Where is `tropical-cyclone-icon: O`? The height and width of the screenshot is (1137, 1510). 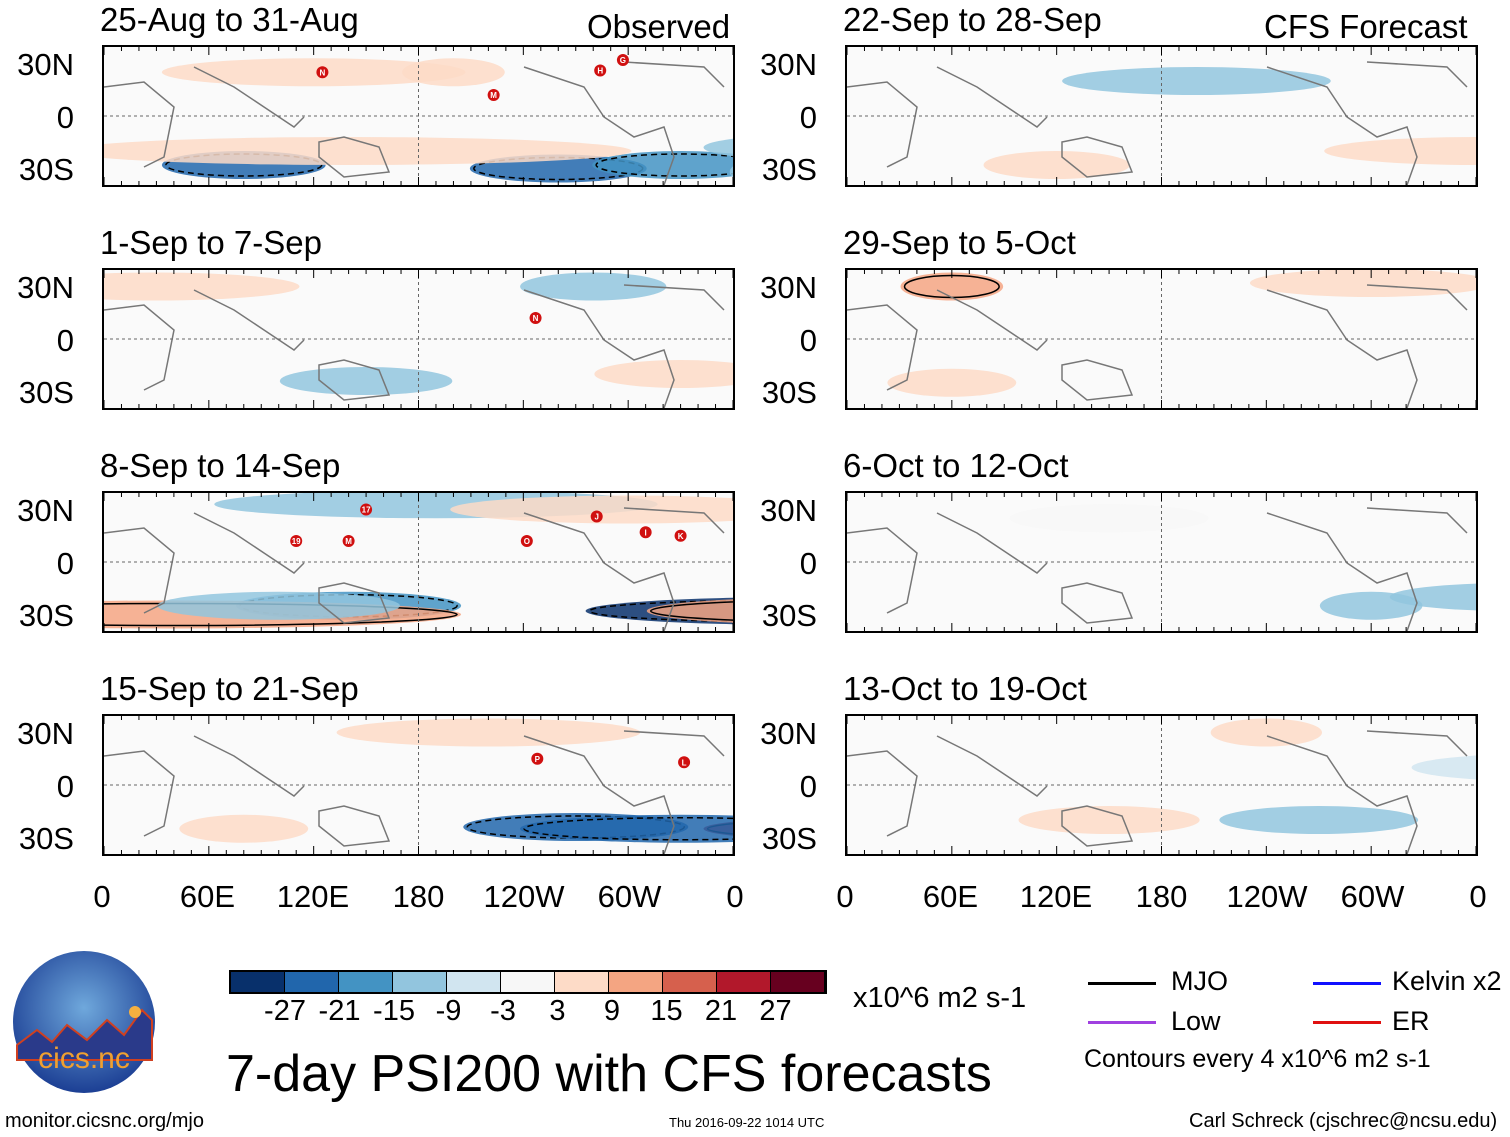 tropical-cyclone-icon: O is located at coordinates (526, 541).